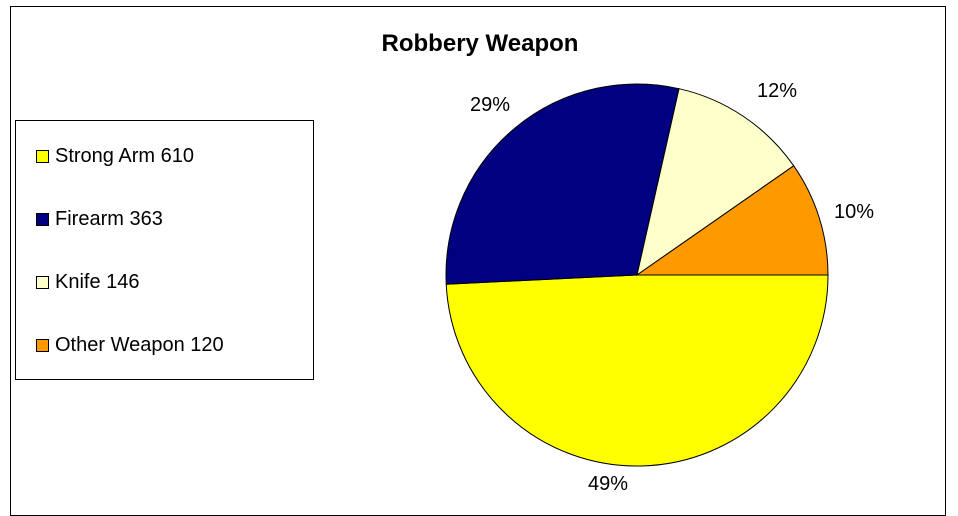 The image size is (958, 516). I want to click on pie-label-other-weapon: 10%, so click(854, 212).